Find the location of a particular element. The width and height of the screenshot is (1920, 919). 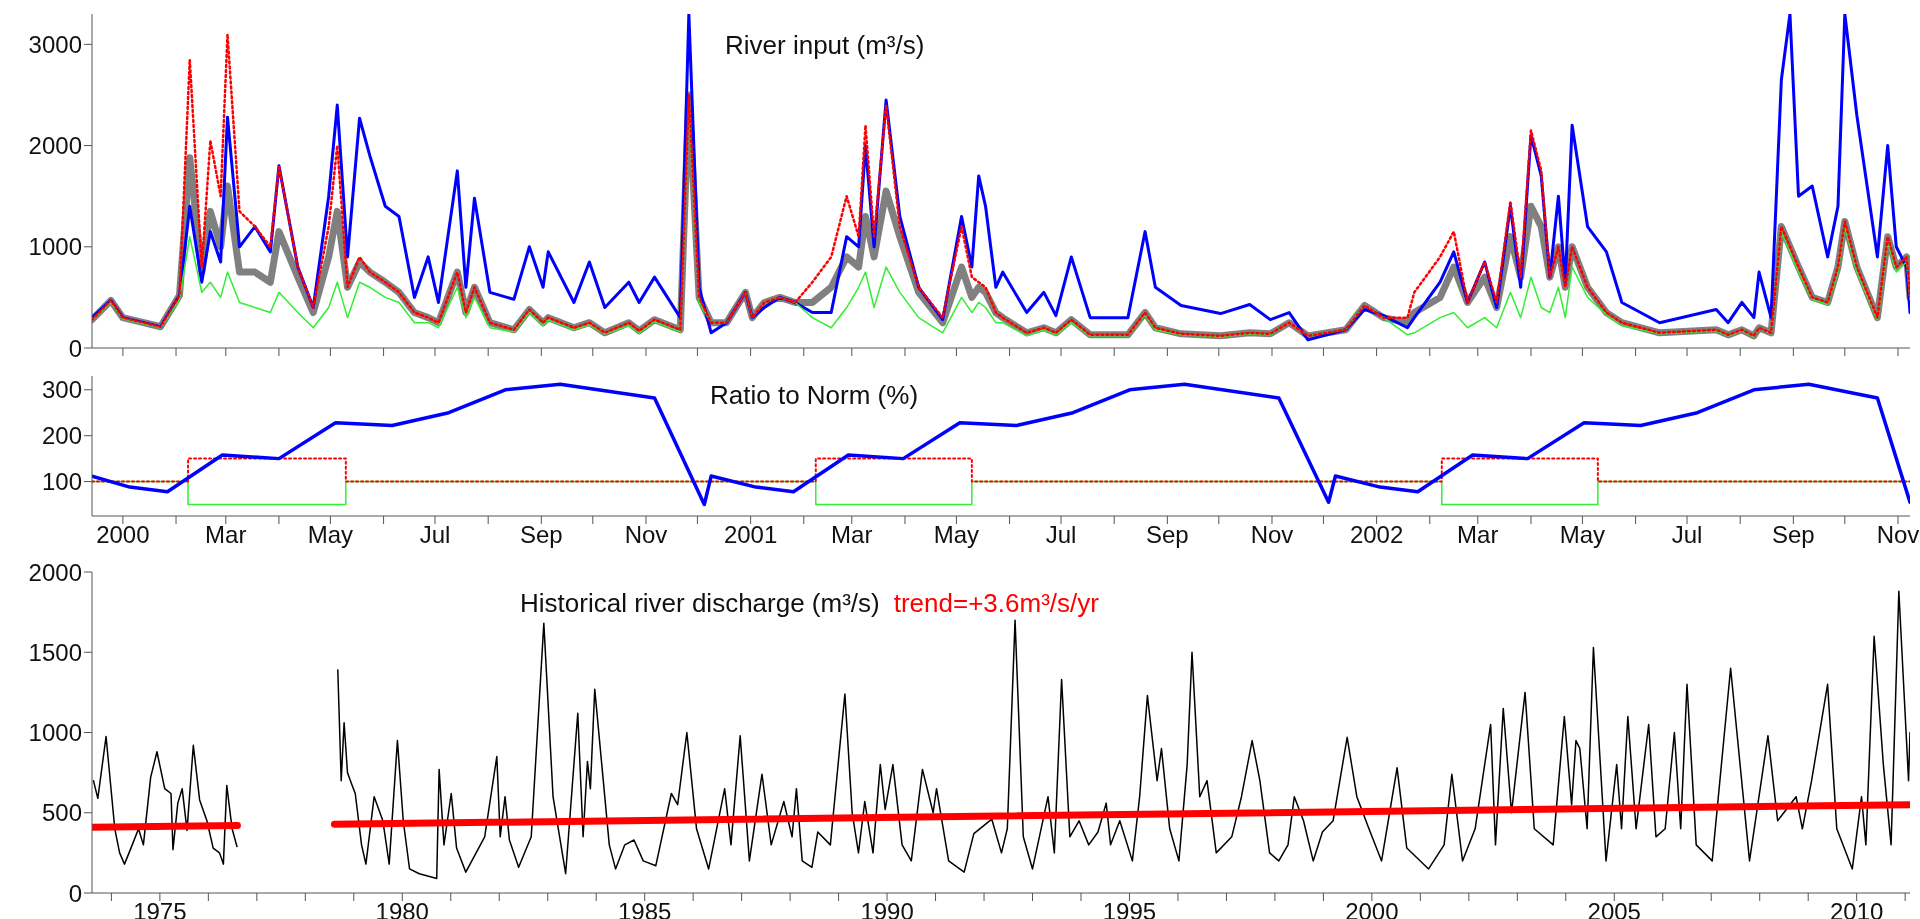

y-tick-label: 500 is located at coordinates (61, 813).